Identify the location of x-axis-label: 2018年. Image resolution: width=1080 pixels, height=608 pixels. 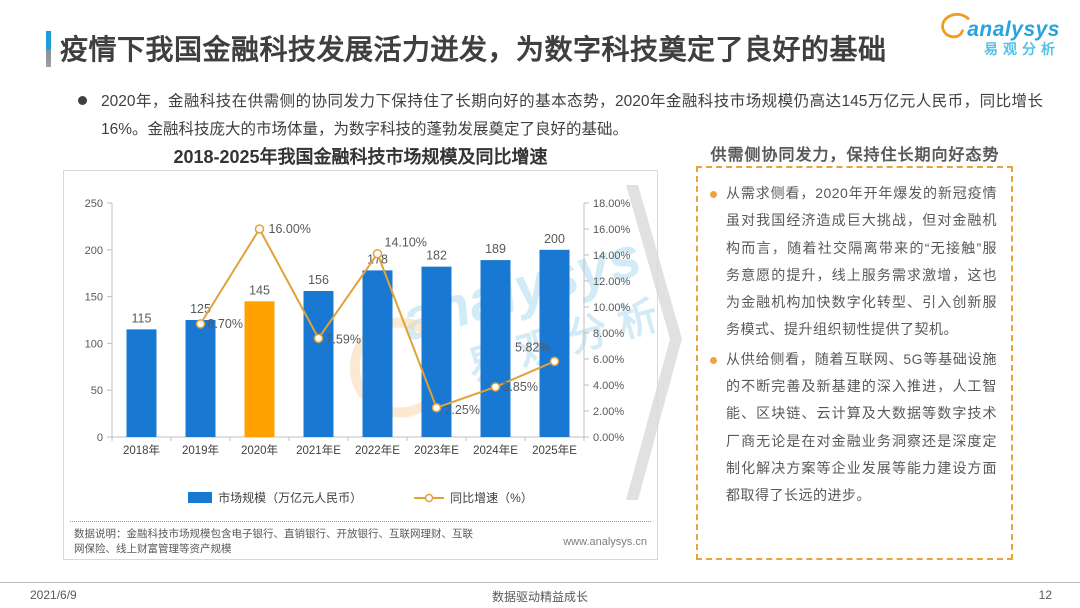
(141, 450).